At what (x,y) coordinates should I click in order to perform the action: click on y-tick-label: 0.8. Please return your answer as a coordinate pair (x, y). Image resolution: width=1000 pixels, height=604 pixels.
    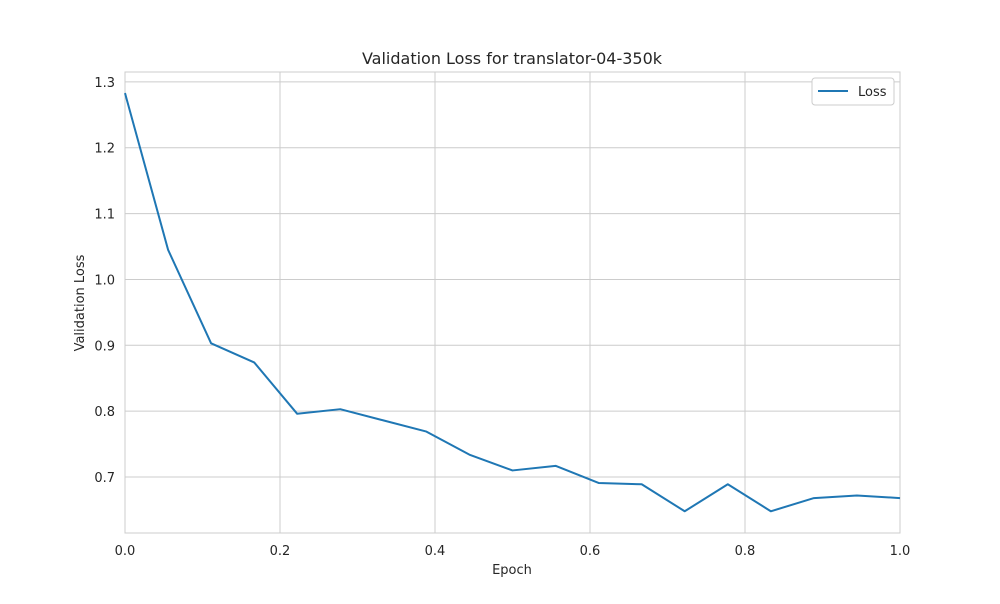
    Looking at the image, I should click on (104, 412).